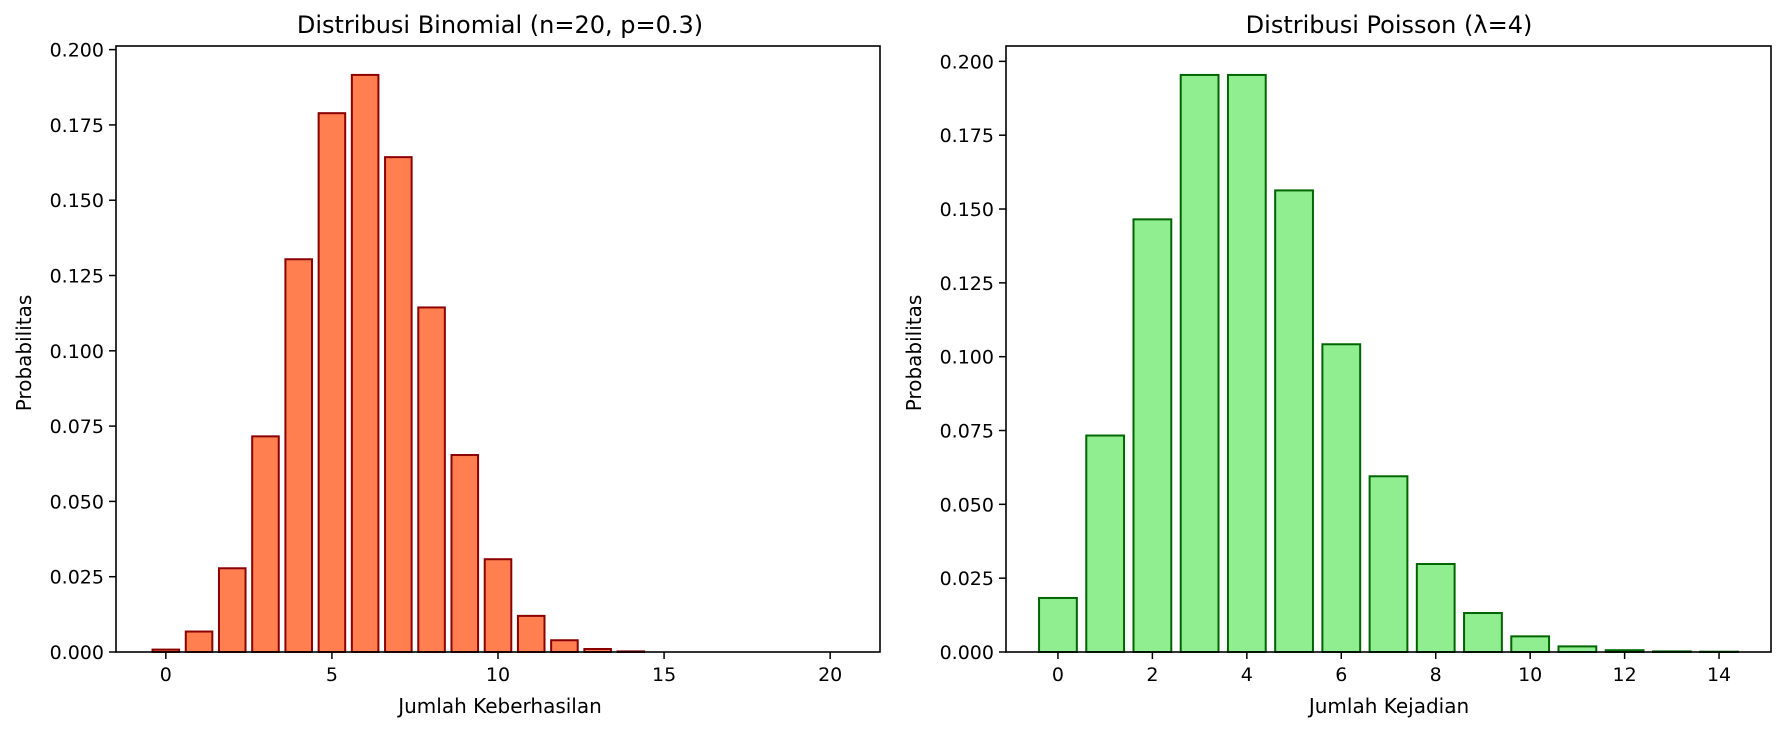 Image resolution: width=1784 pixels, height=731 pixels. What do you see at coordinates (77, 126) in the screenshot?
I see `binomial-y-tick-label: 0.175` at bounding box center [77, 126].